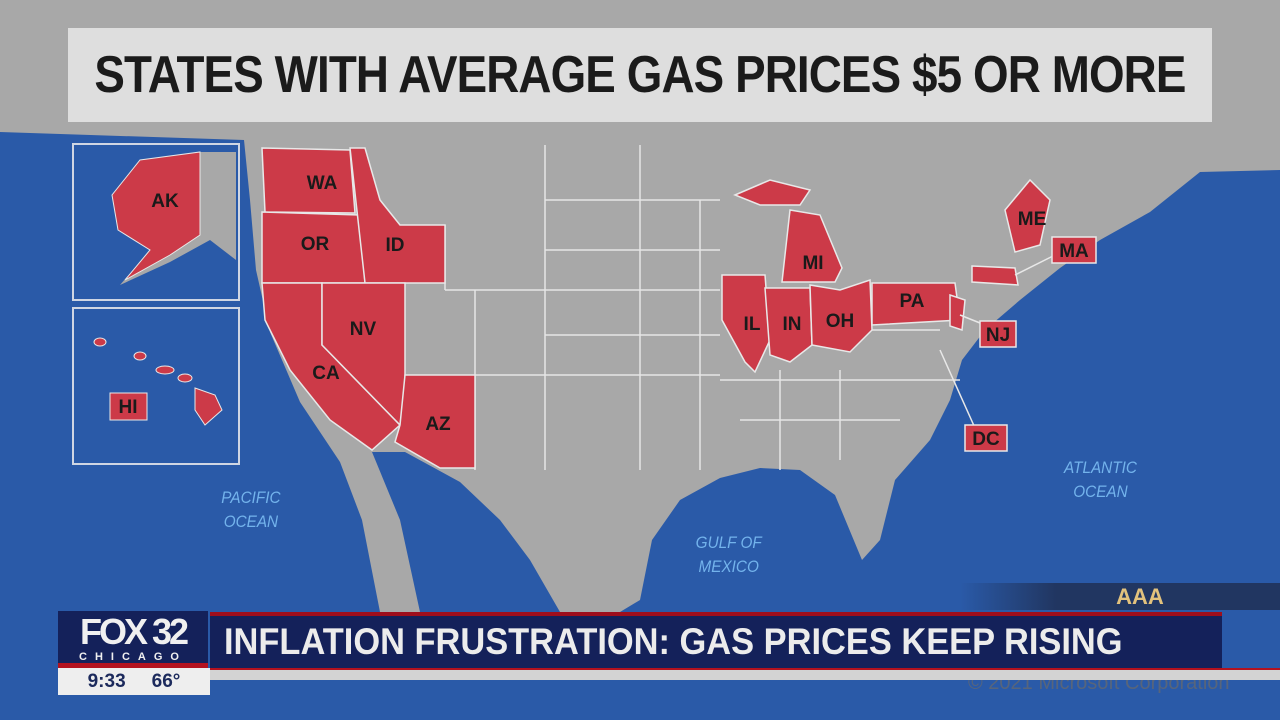 The width and height of the screenshot is (1280, 720). I want to click on callout-ma, so click(1074, 250).